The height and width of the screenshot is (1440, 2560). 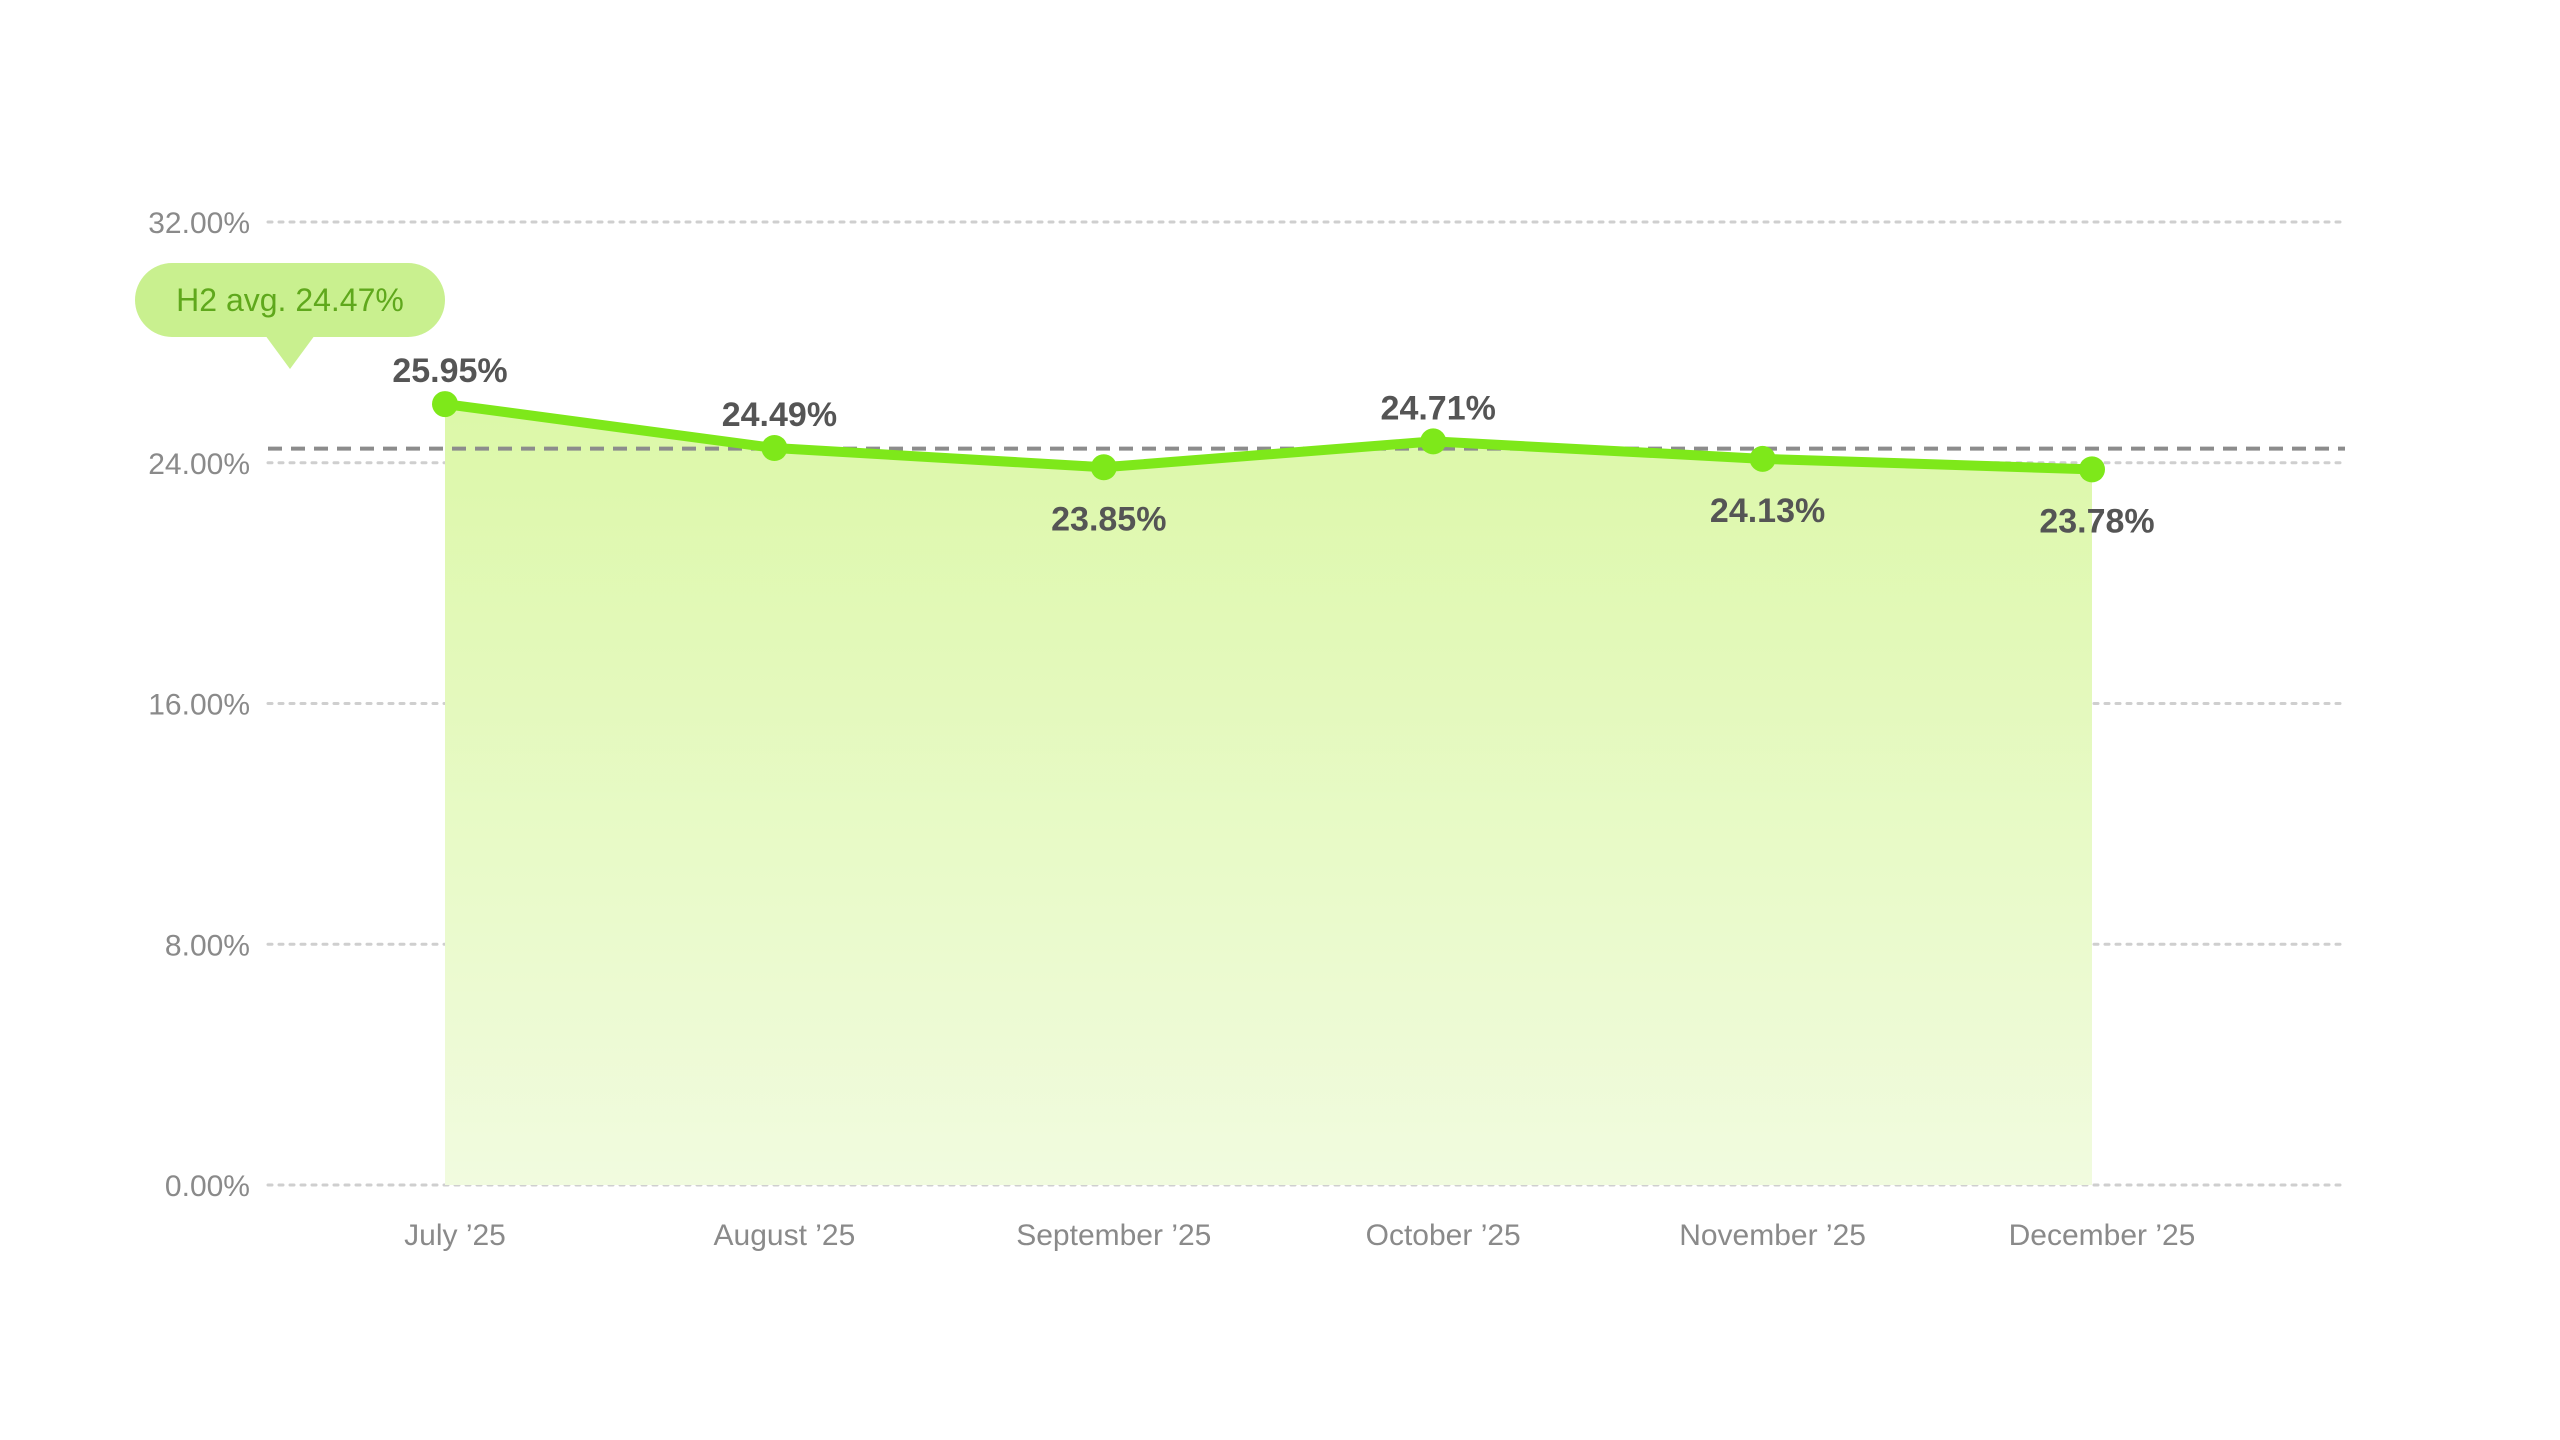 I want to click on series-line-layer, so click(x=1268, y=437).